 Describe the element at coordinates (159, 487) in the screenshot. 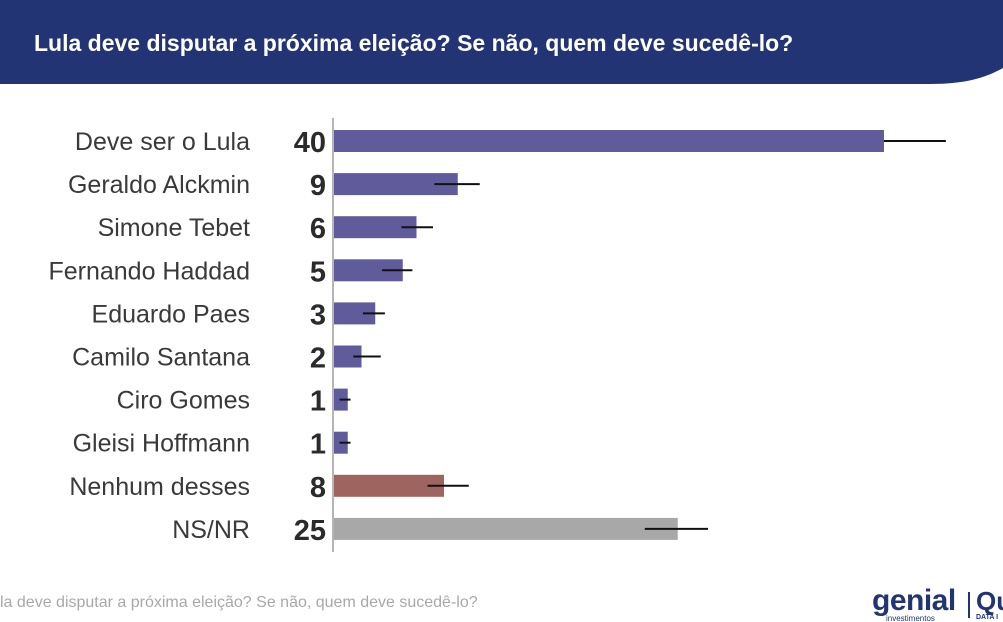

I see `category-label: Nenhum desses` at that location.